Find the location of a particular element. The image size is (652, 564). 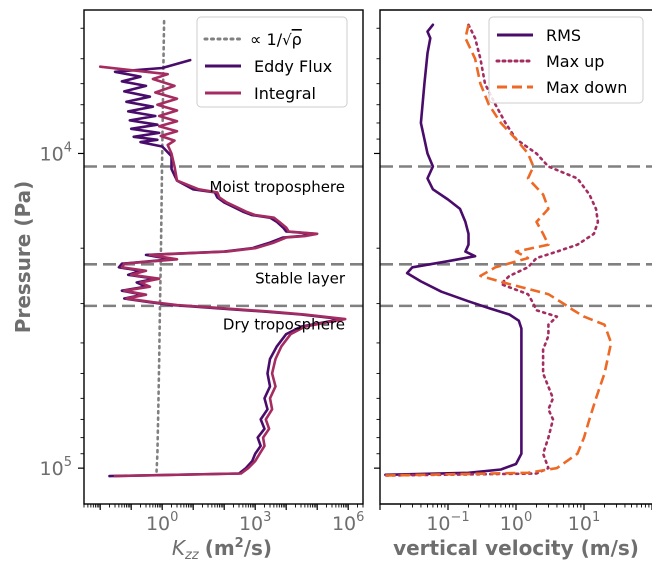

right-x-tick-label: 10¹ is located at coordinates (584, 522).